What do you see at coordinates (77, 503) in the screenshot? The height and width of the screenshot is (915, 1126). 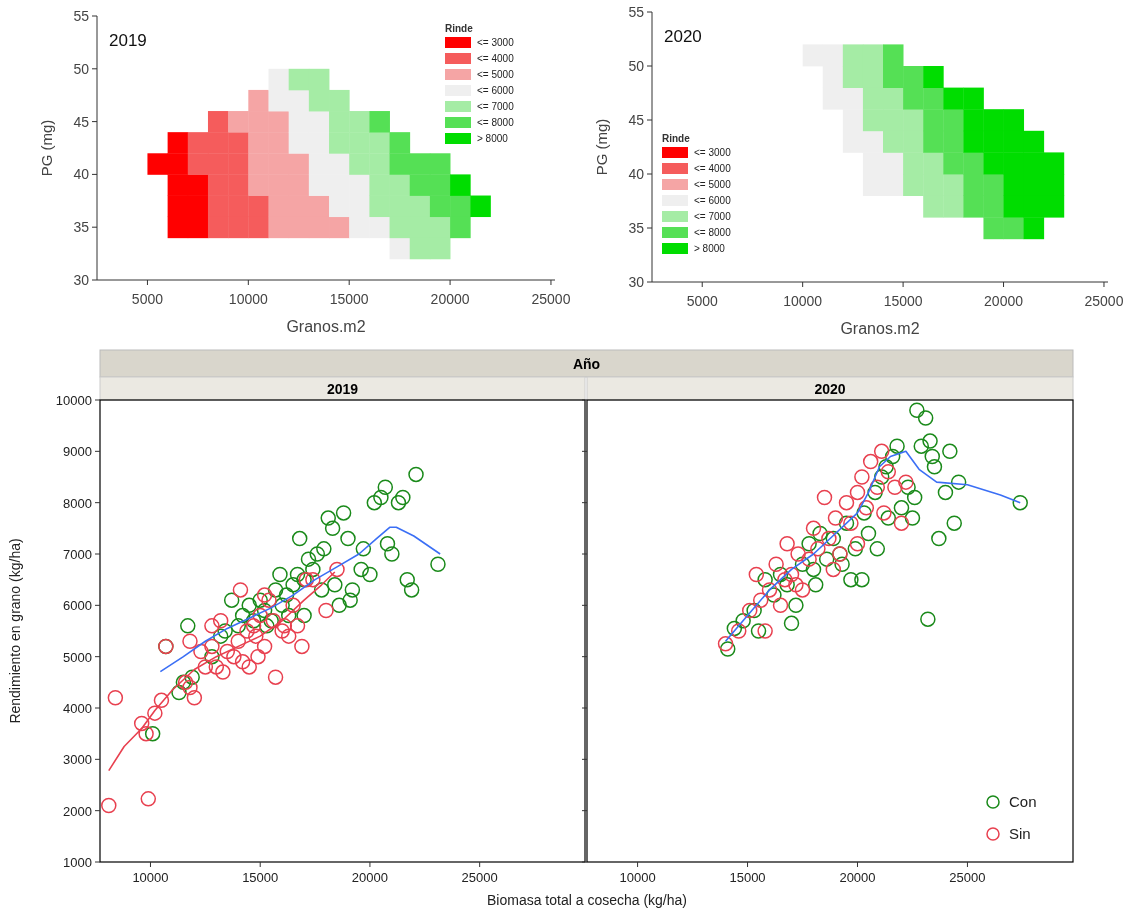 I see `y-tick-label: 8000` at bounding box center [77, 503].